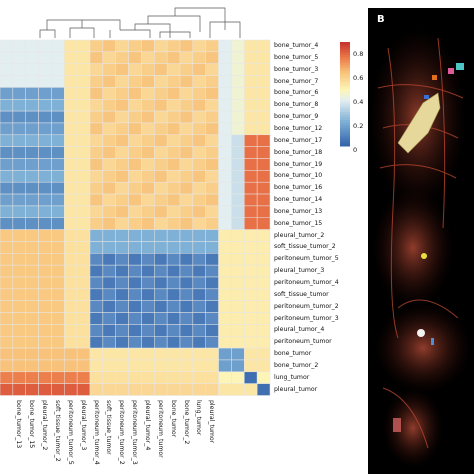 This screenshot has height=474, width=474. I want to click on column-label: pleural_tumor, so click(212, 421).